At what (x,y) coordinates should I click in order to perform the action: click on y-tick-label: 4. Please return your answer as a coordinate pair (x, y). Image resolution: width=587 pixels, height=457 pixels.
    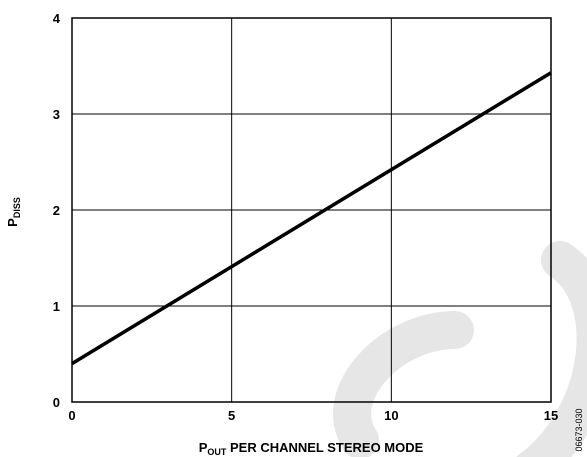
    Looking at the image, I should click on (57, 18).